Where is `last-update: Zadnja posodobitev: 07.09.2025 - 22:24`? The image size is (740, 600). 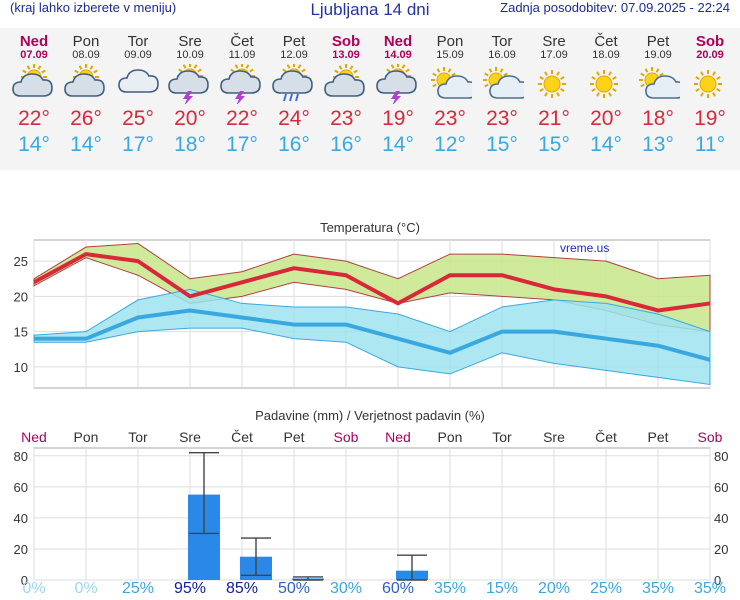
last-update: Zadnja posodobitev: 07.09.2025 - 22:24 is located at coordinates (615, 7).